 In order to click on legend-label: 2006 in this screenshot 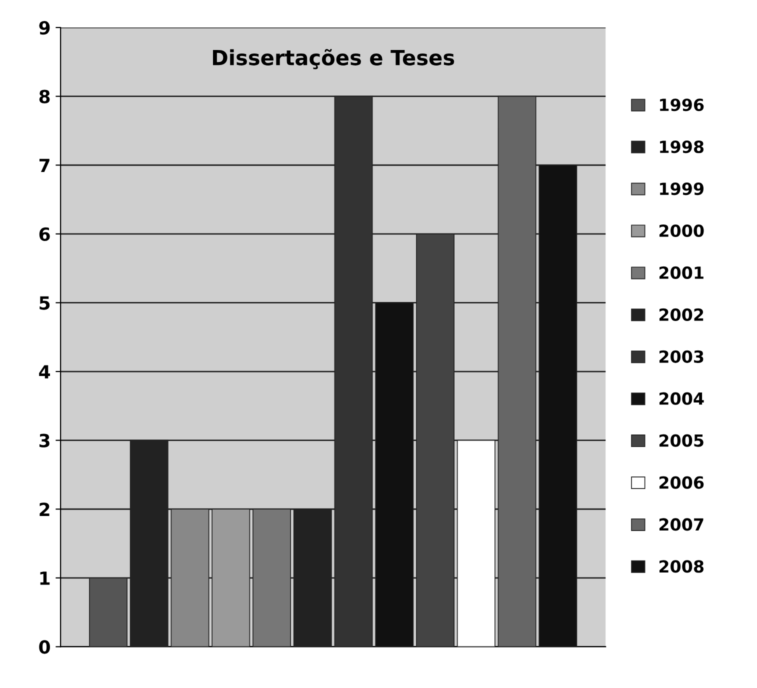, I will do `click(681, 482)`.